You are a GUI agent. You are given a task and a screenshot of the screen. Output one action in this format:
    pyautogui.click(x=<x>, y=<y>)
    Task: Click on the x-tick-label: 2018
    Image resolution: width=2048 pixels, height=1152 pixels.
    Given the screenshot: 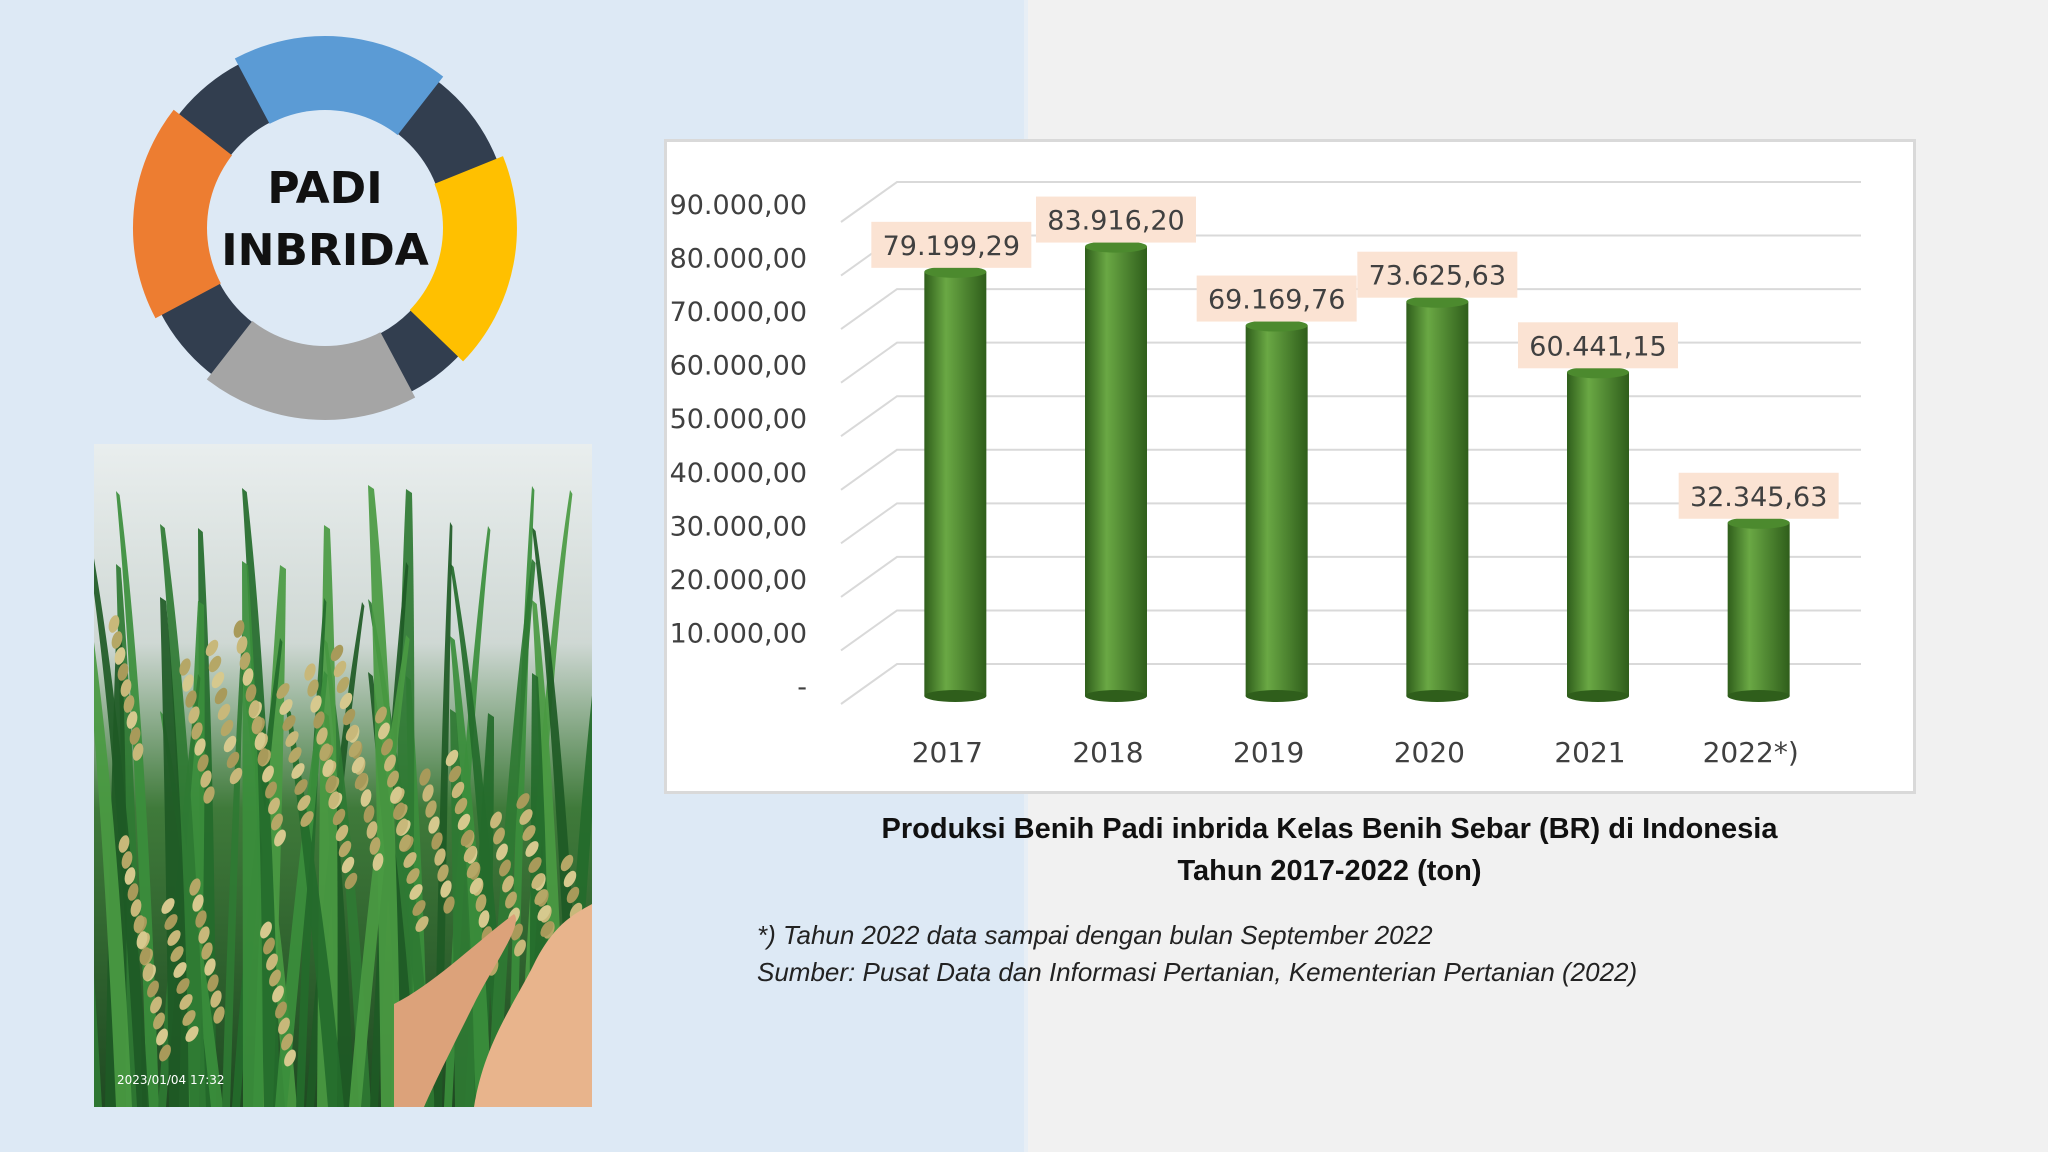 What is the action you would take?
    pyautogui.click(x=1107, y=752)
    